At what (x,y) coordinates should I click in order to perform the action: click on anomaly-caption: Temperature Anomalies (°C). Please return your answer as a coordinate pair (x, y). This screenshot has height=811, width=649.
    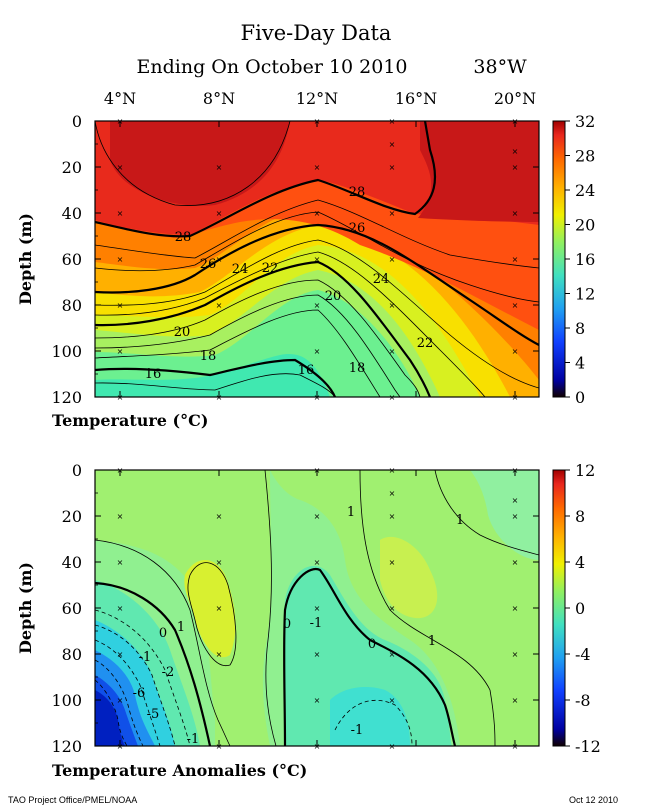
    Looking at the image, I should click on (179, 770).